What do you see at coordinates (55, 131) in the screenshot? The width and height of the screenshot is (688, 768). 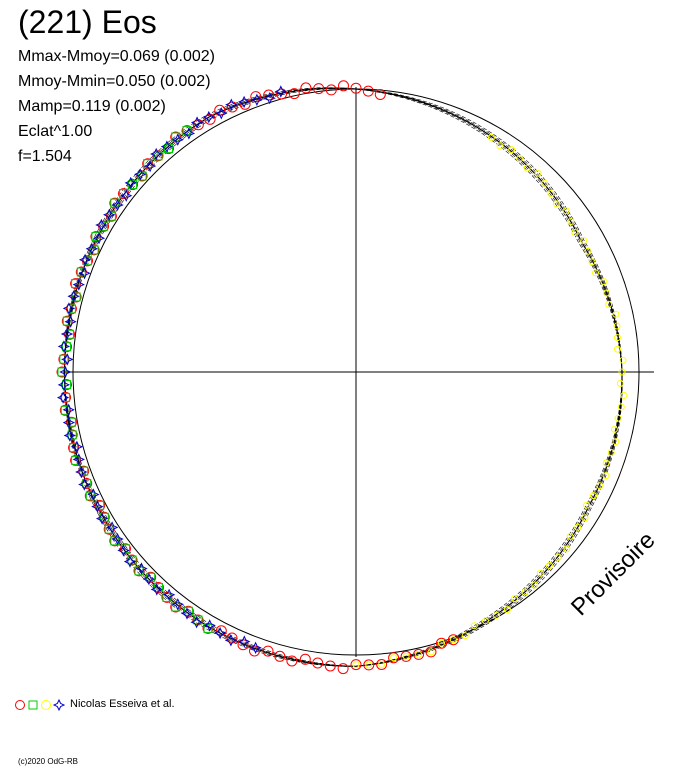 I see `stat-eclat: Eclat^1.00` at bounding box center [55, 131].